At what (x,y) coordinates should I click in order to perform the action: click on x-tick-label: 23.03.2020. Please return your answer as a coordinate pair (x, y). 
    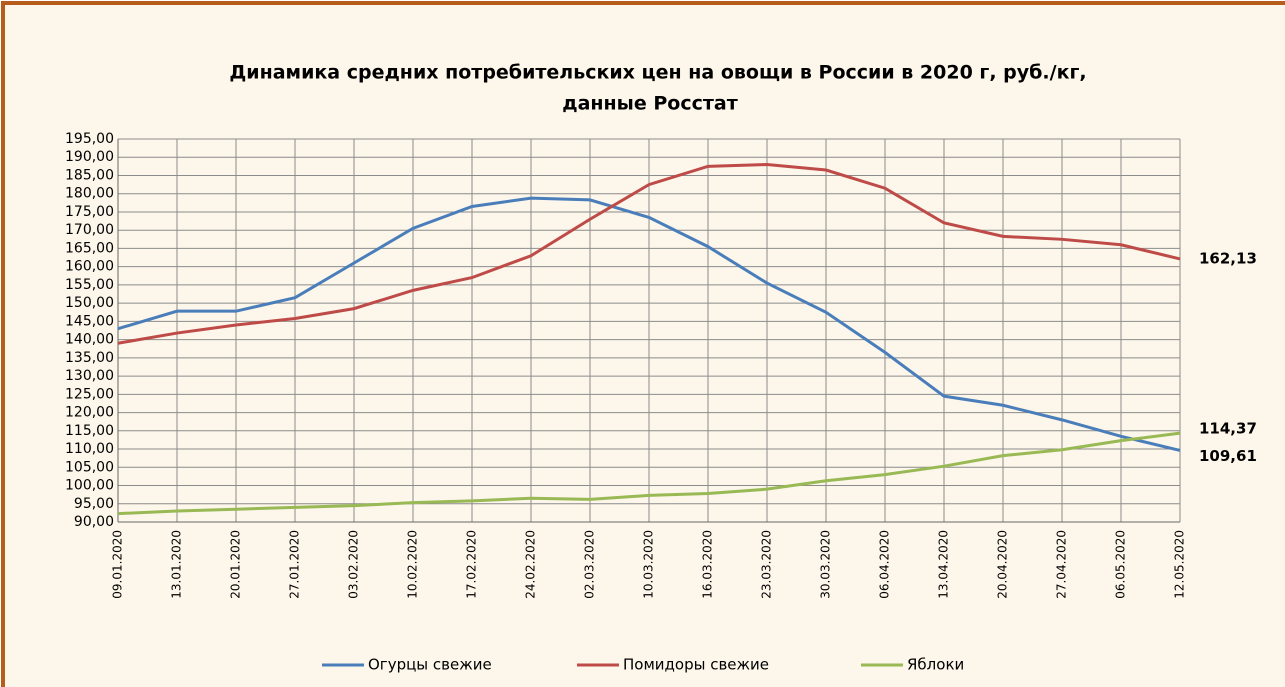
    Looking at the image, I should click on (767, 564).